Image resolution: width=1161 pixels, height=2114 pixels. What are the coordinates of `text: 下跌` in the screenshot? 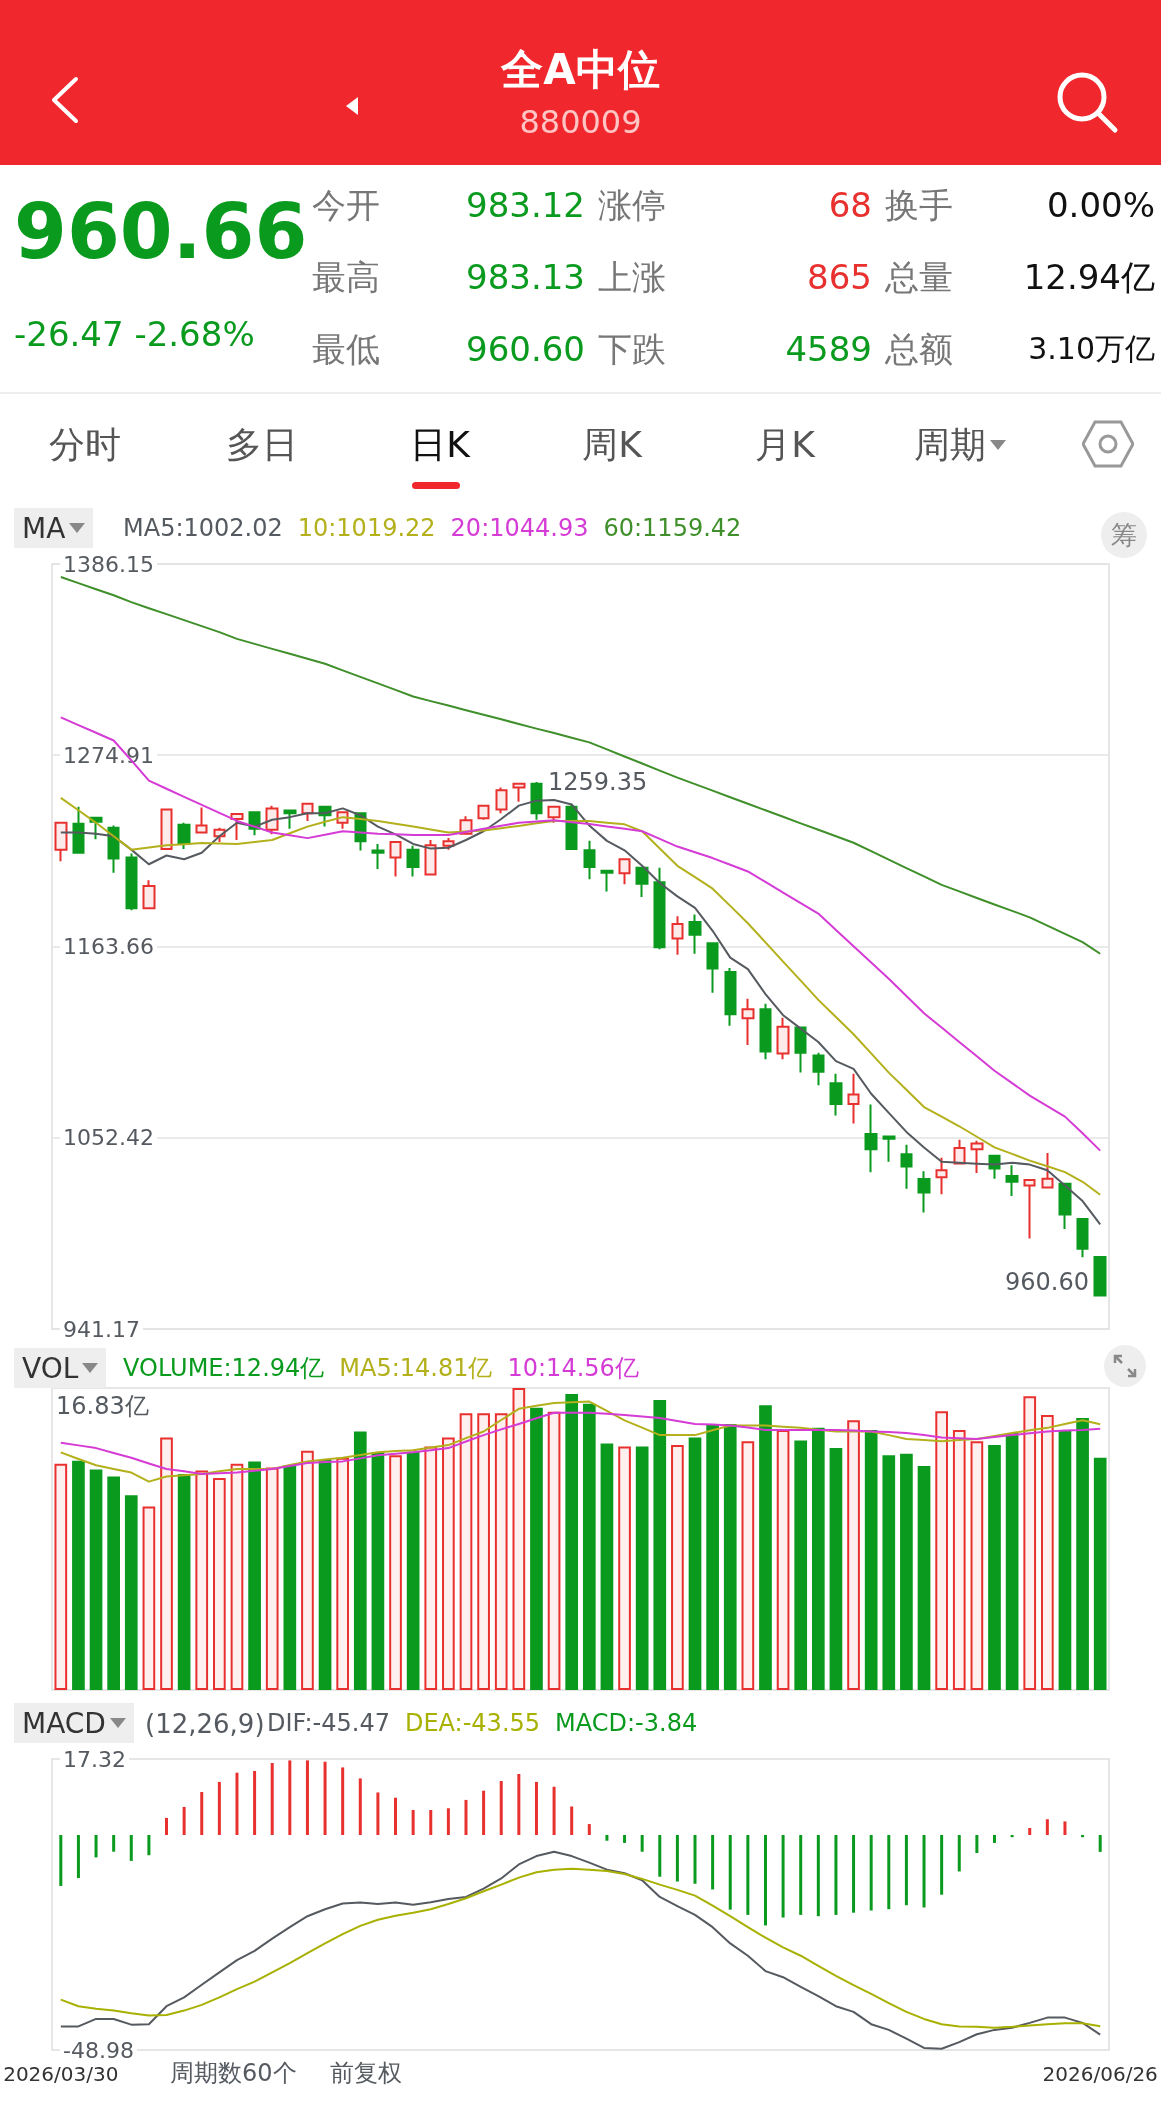 It's located at (632, 349).